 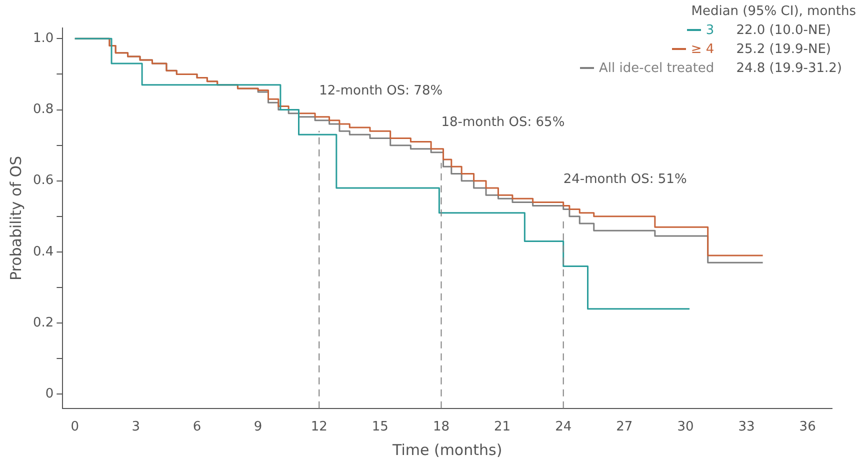 I want to click on x-tick-label: 33, so click(x=746, y=427).